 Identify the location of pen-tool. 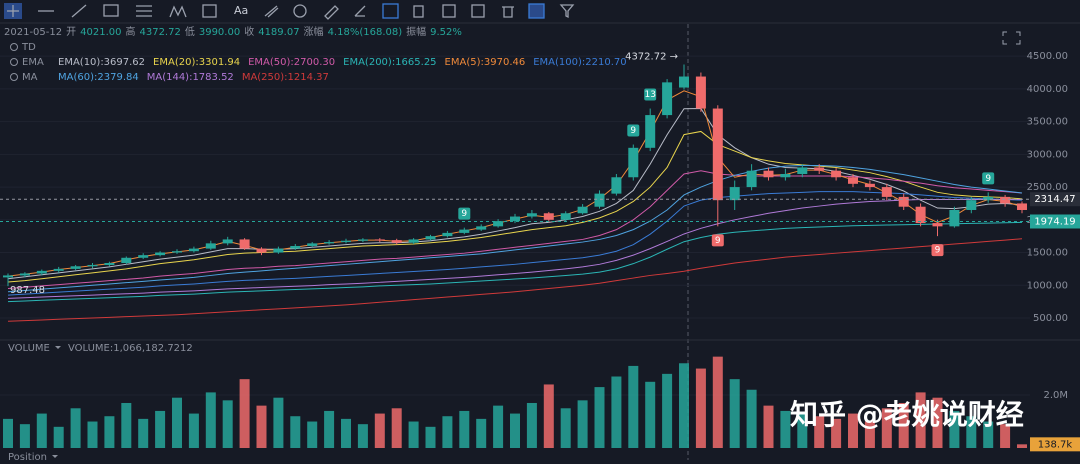
(360, 11).